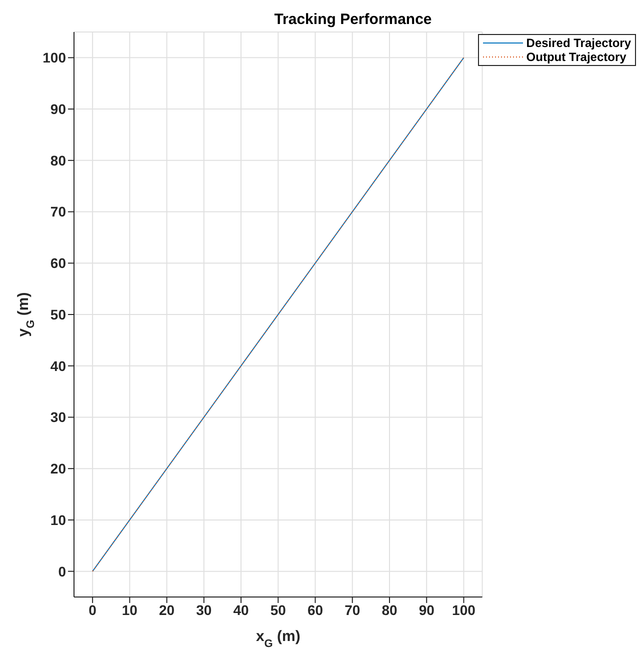 This screenshot has width=642, height=667. What do you see at coordinates (58, 109) in the screenshot?
I see `y-tick-label: 90` at bounding box center [58, 109].